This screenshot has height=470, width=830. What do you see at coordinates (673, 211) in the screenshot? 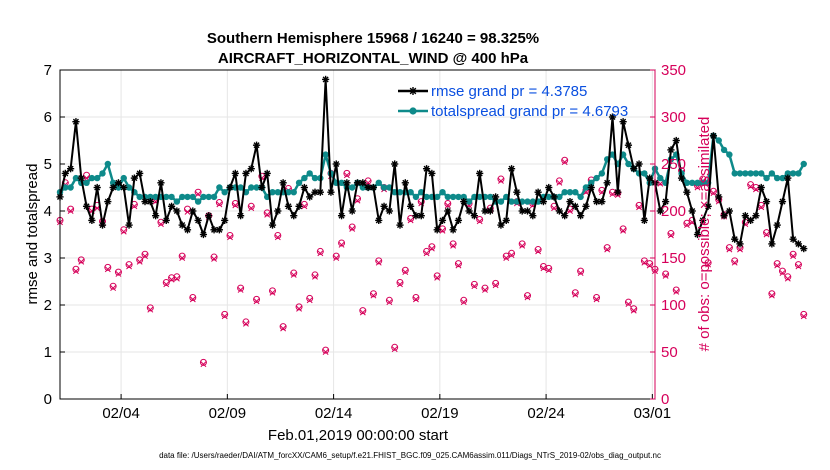
I see `y-right-tick-label: 200` at bounding box center [673, 211].